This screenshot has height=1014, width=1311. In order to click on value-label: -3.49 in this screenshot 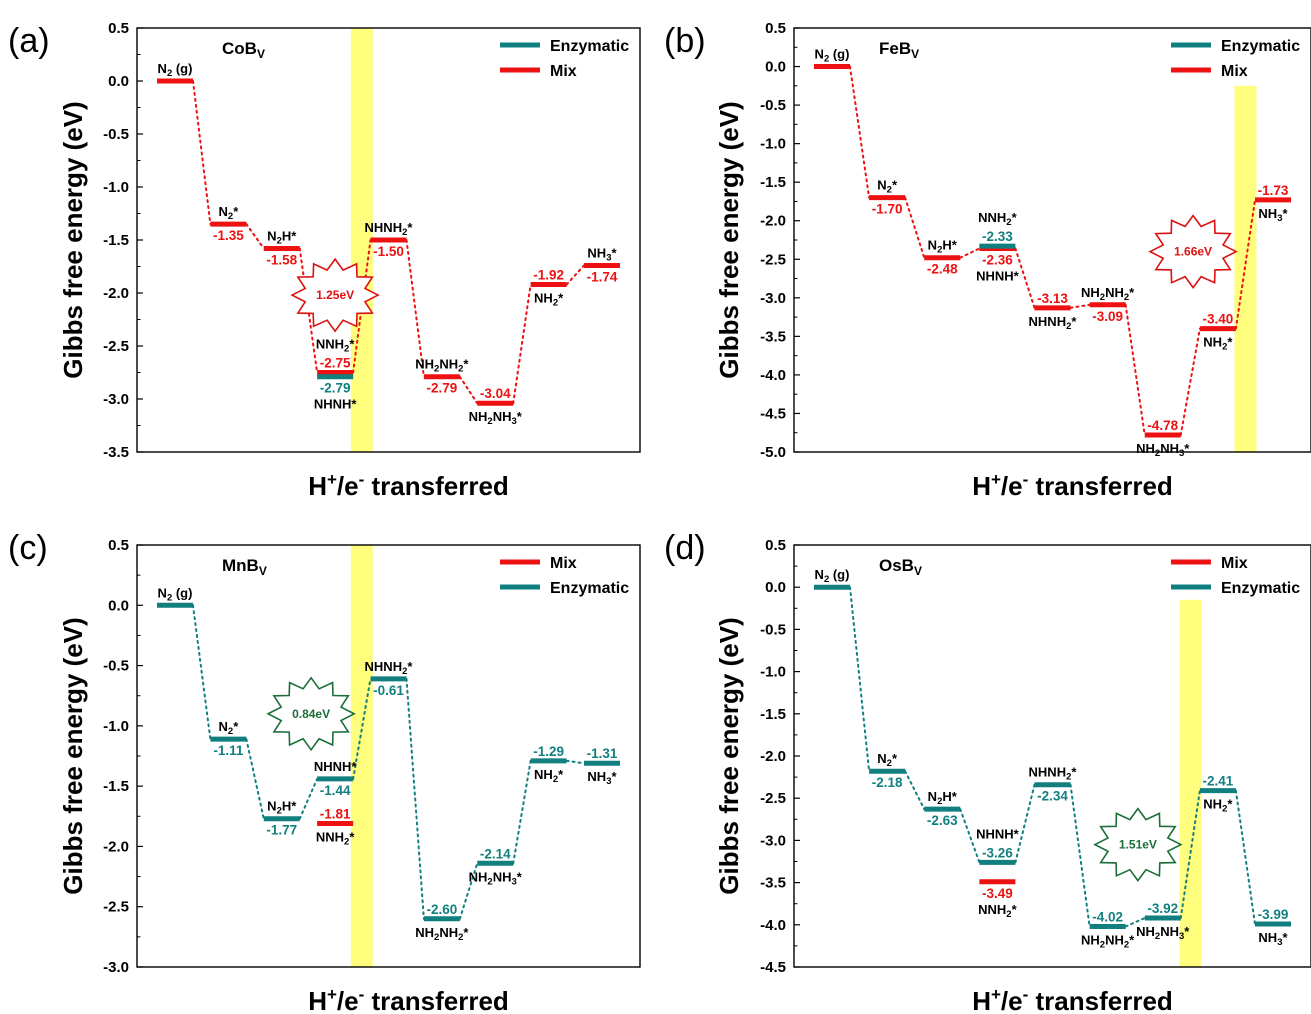, I will do `click(997, 893)`.